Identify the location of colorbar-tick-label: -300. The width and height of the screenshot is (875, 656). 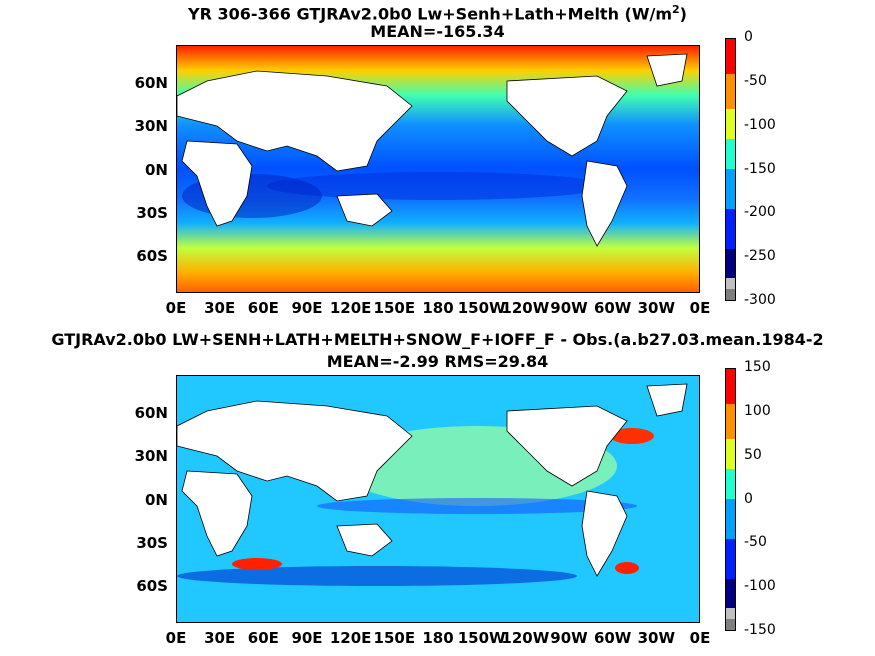
(760, 300).